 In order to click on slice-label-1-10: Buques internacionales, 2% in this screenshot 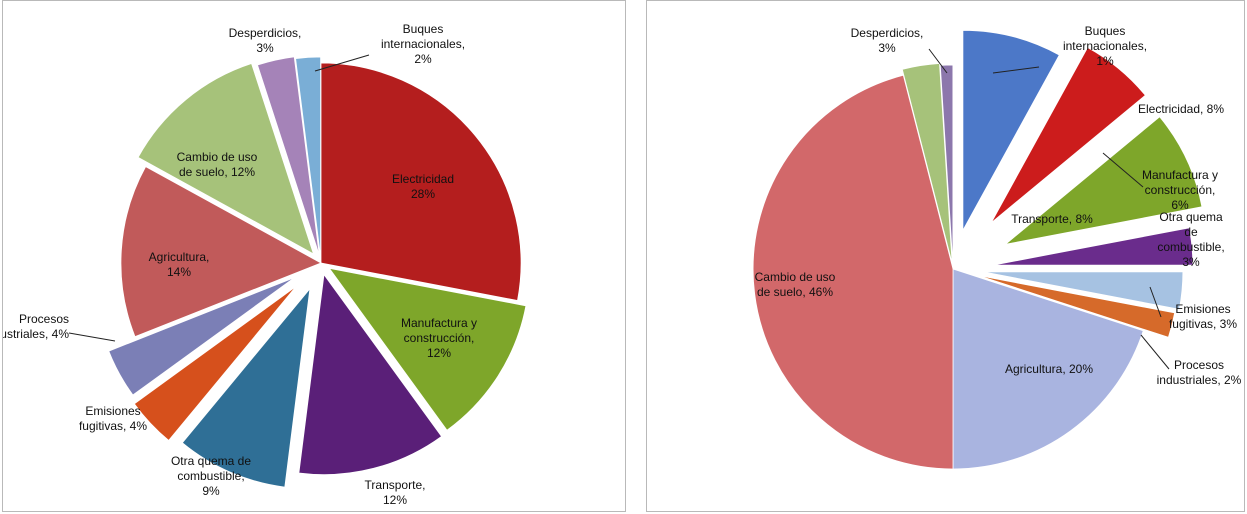, I will do `click(423, 44)`.